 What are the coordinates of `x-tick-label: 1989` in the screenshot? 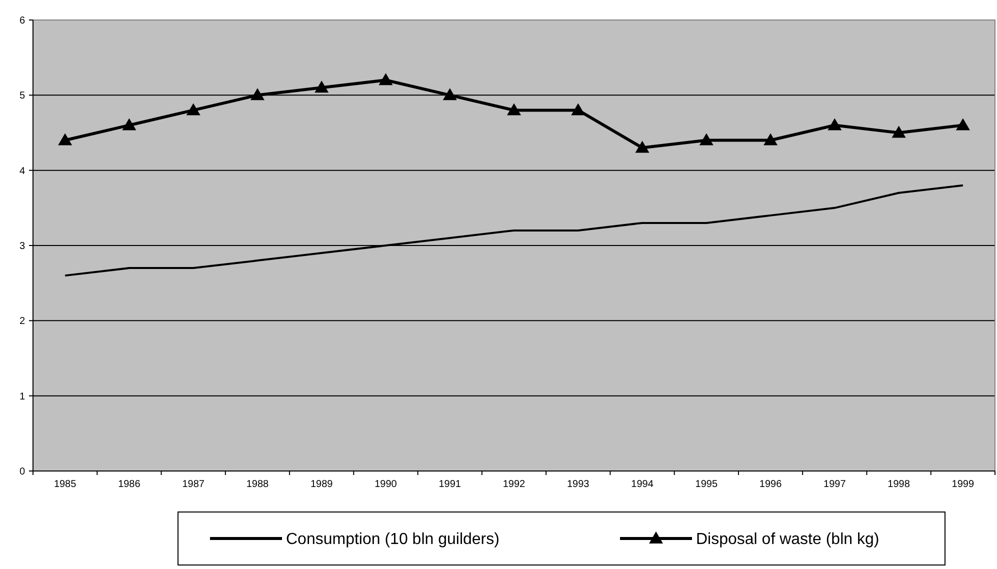 It's located at (322, 484).